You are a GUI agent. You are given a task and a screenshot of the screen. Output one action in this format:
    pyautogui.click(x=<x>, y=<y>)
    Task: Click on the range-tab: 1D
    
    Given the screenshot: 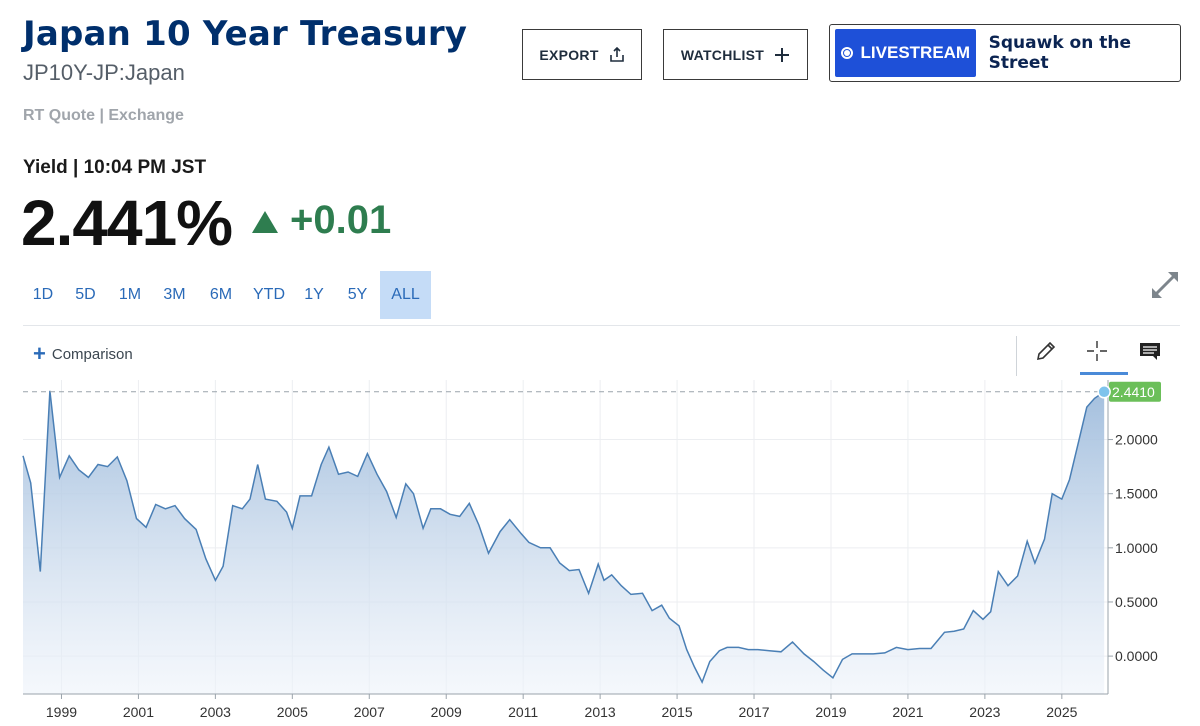 What is the action you would take?
    pyautogui.click(x=43, y=294)
    